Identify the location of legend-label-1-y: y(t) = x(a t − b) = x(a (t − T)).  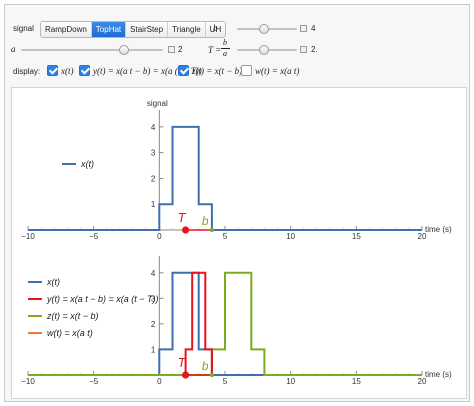
(102, 299).